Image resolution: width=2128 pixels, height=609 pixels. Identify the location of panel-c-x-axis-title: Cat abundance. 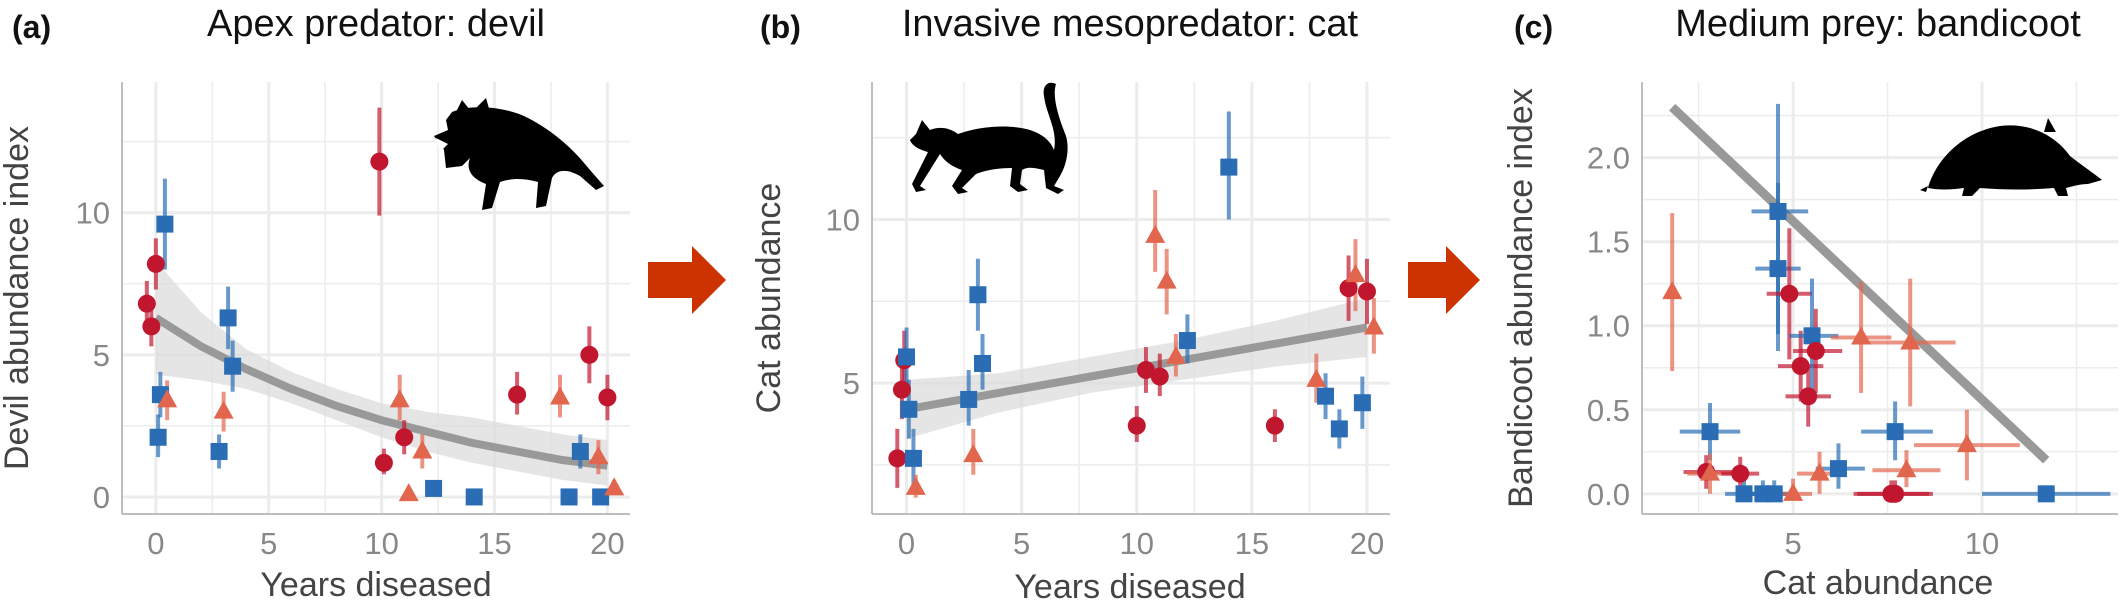
(1878, 583).